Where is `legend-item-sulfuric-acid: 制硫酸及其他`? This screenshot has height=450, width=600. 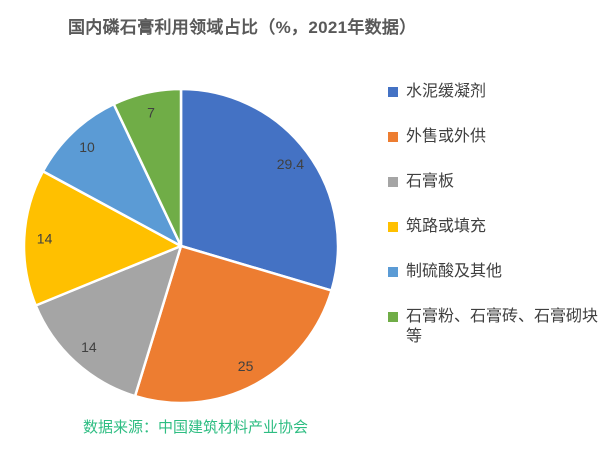
legend-item-sulfuric-acid: 制硫酸及其他 is located at coordinates (445, 272).